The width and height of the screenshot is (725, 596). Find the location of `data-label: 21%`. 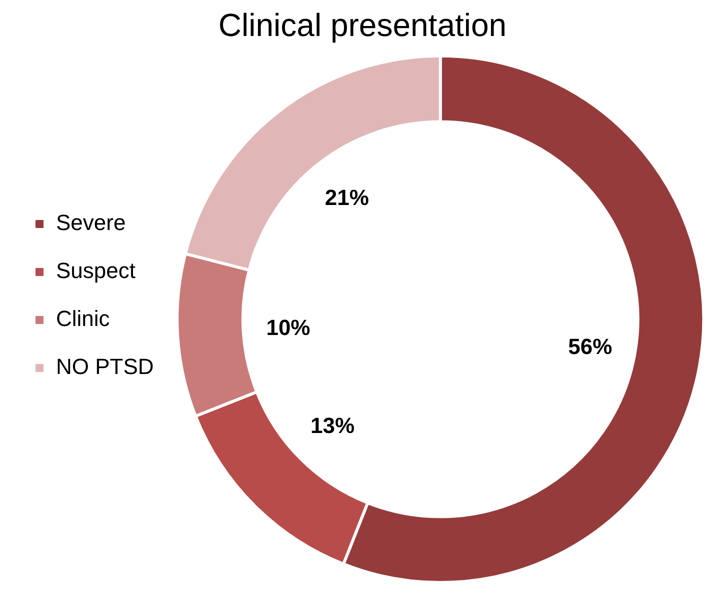

data-label: 21% is located at coordinates (346, 197).